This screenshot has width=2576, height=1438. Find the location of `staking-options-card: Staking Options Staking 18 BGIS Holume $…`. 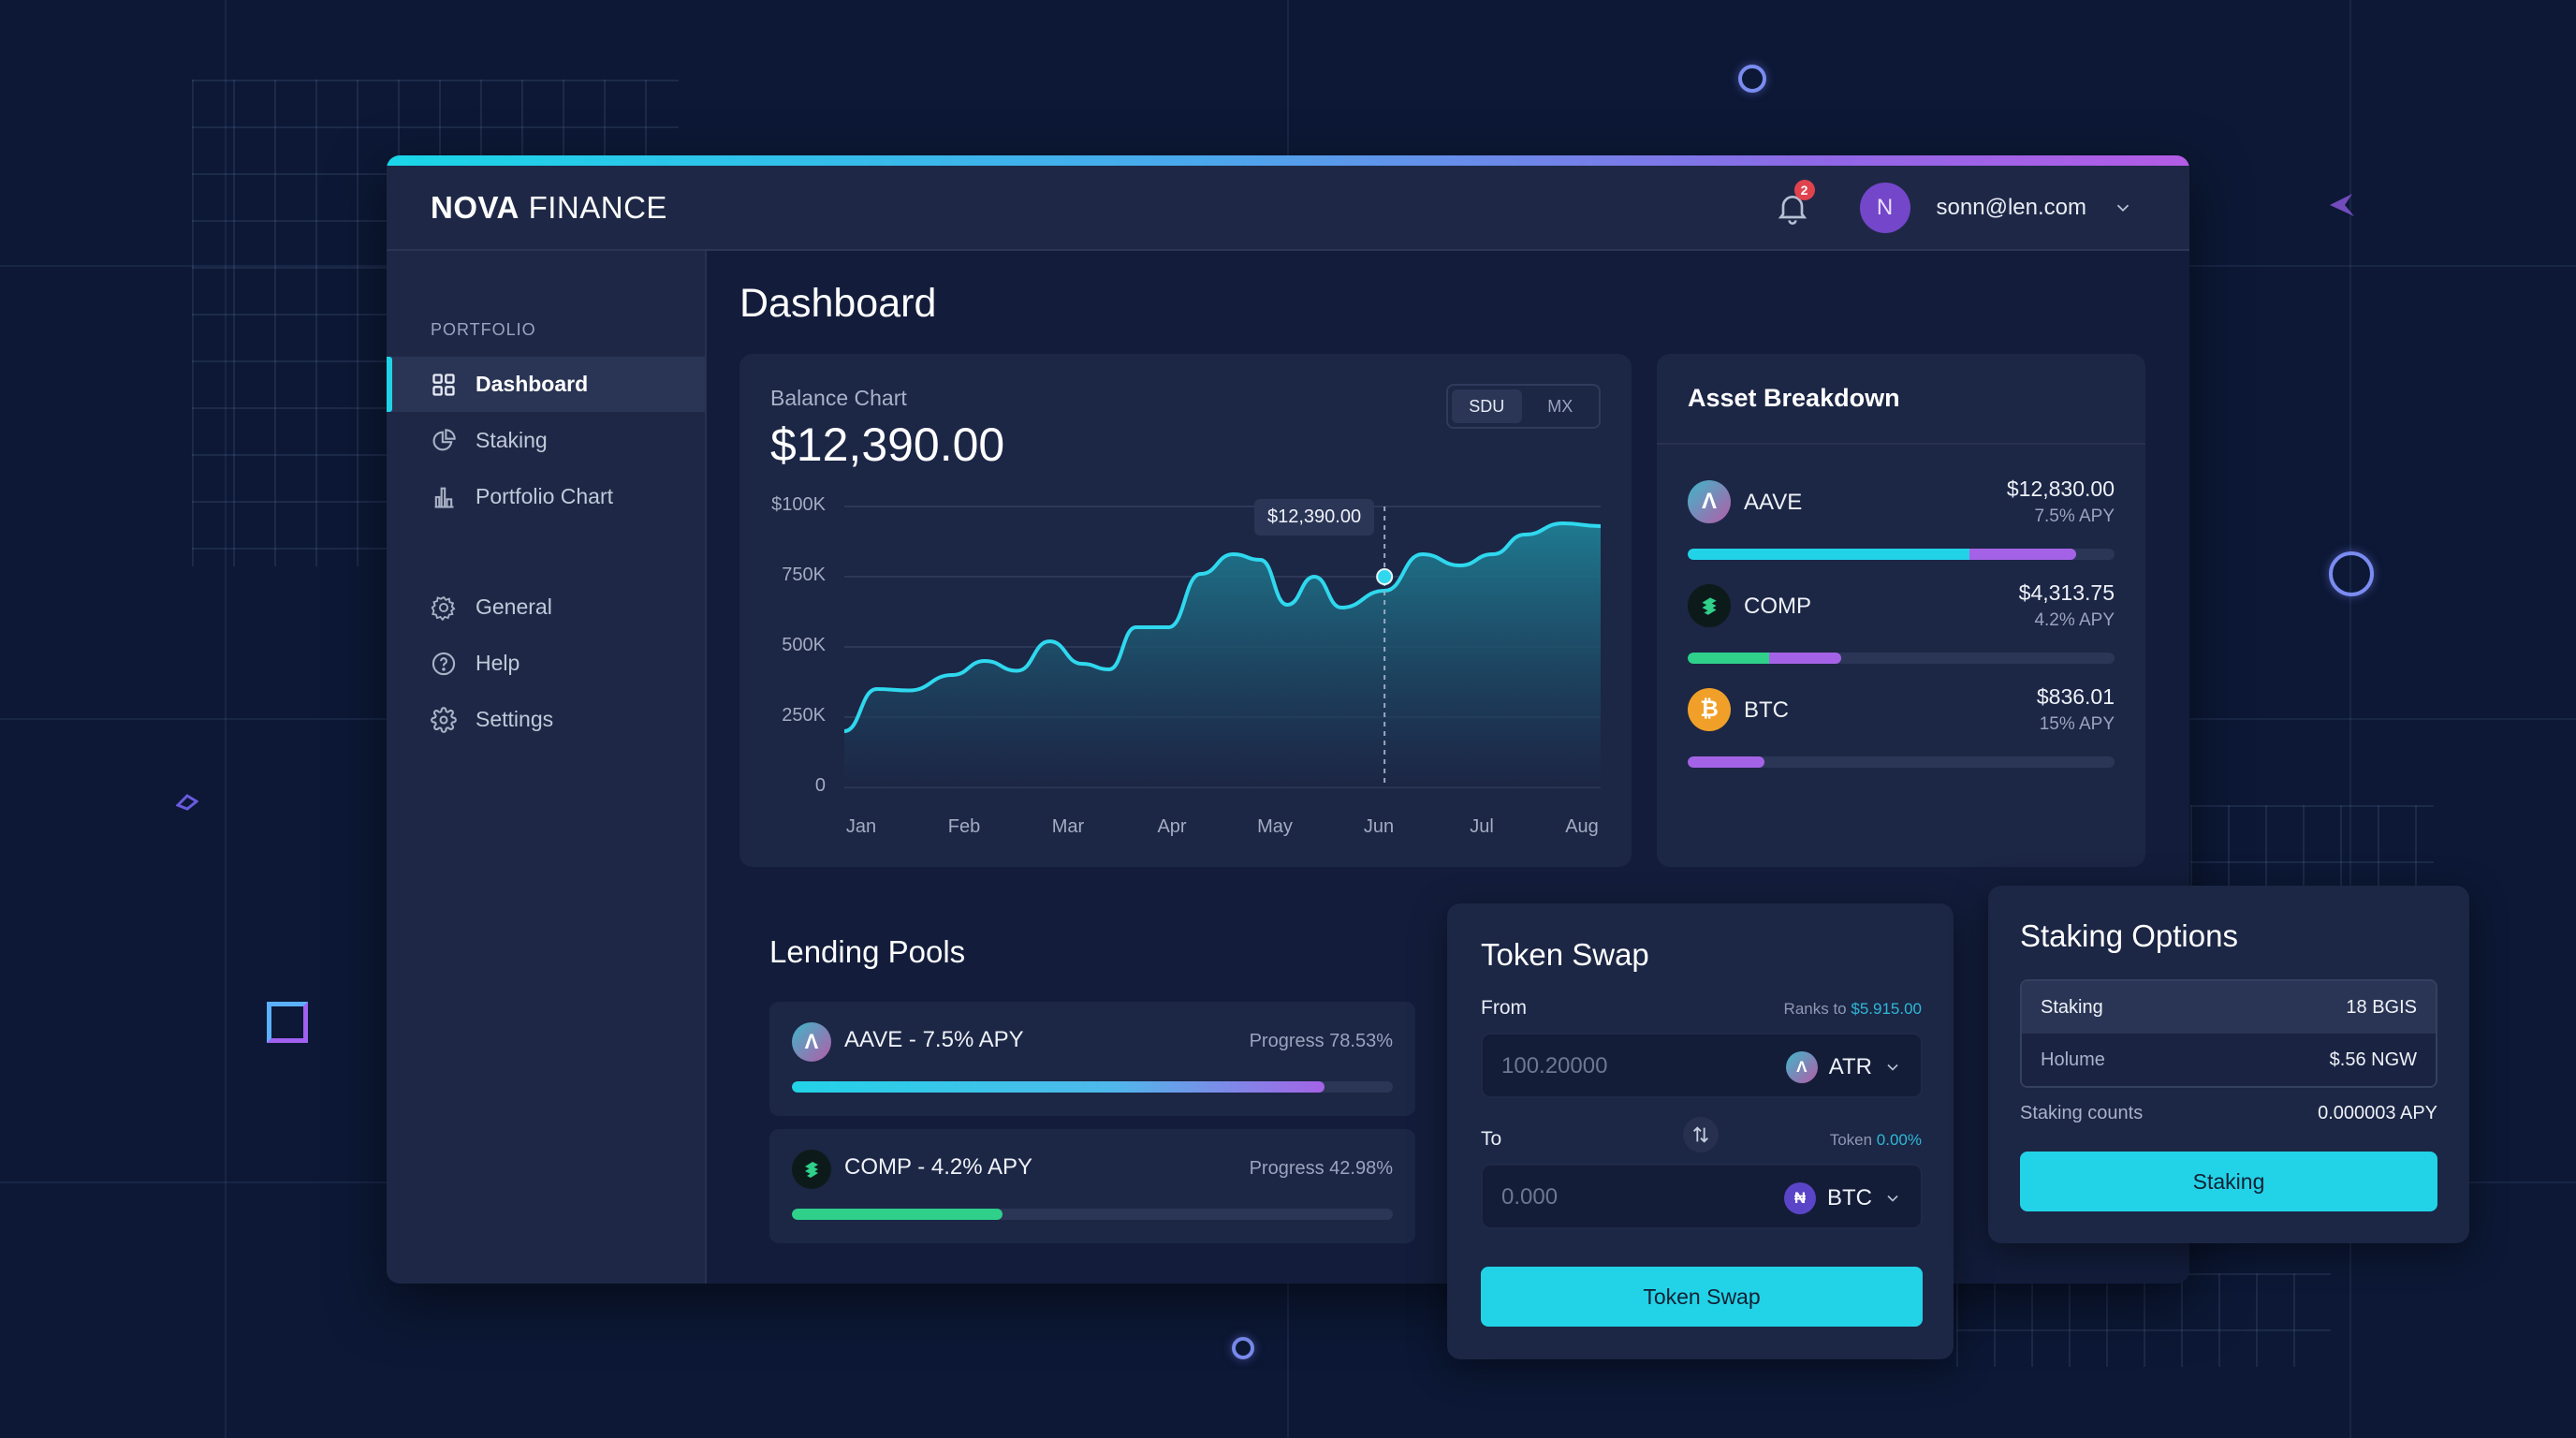

staking-options-card: Staking Options Staking 18 BGIS Holume $… is located at coordinates (2228, 1064).